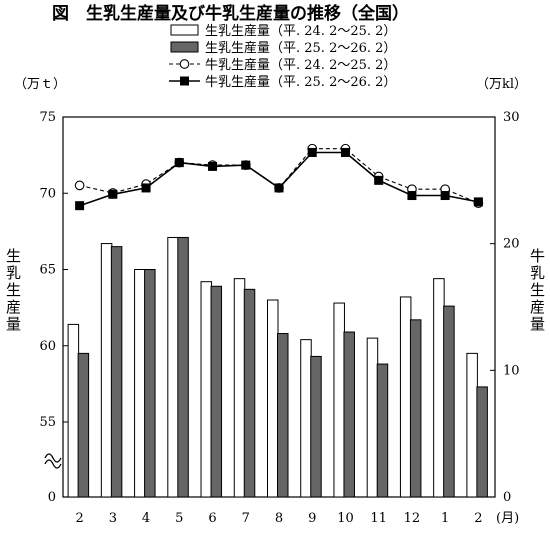 The image size is (550, 534). What do you see at coordinates (378, 518) in the screenshot?
I see `x-tick-label: 11` at bounding box center [378, 518].